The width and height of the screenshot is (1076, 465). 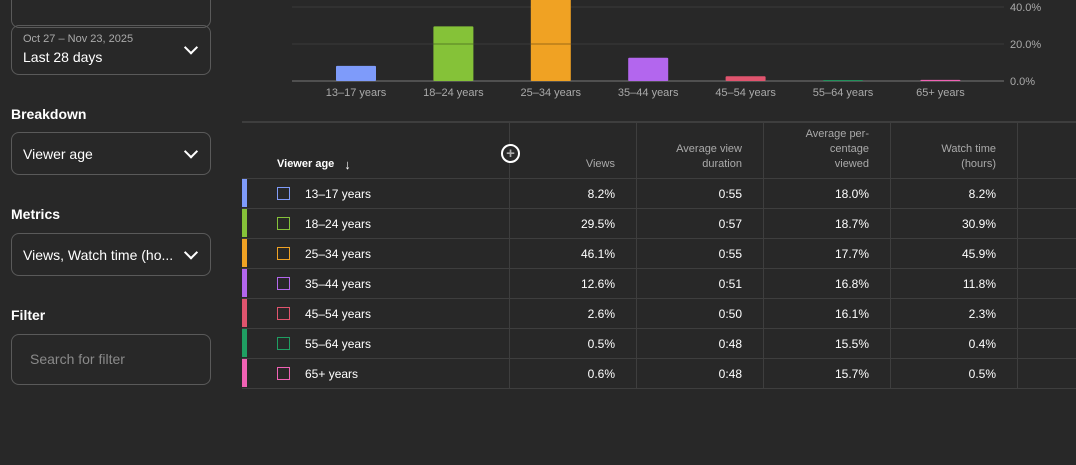 What do you see at coordinates (306, 164) in the screenshot?
I see `header-label: Viewer age` at bounding box center [306, 164].